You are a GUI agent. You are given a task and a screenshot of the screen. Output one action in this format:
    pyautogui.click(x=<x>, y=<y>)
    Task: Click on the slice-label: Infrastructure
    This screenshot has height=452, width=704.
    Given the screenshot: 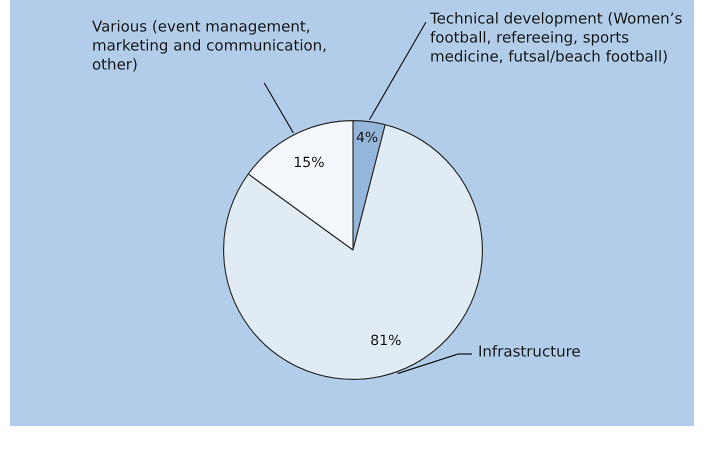 What is the action you would take?
    pyautogui.click(x=529, y=351)
    